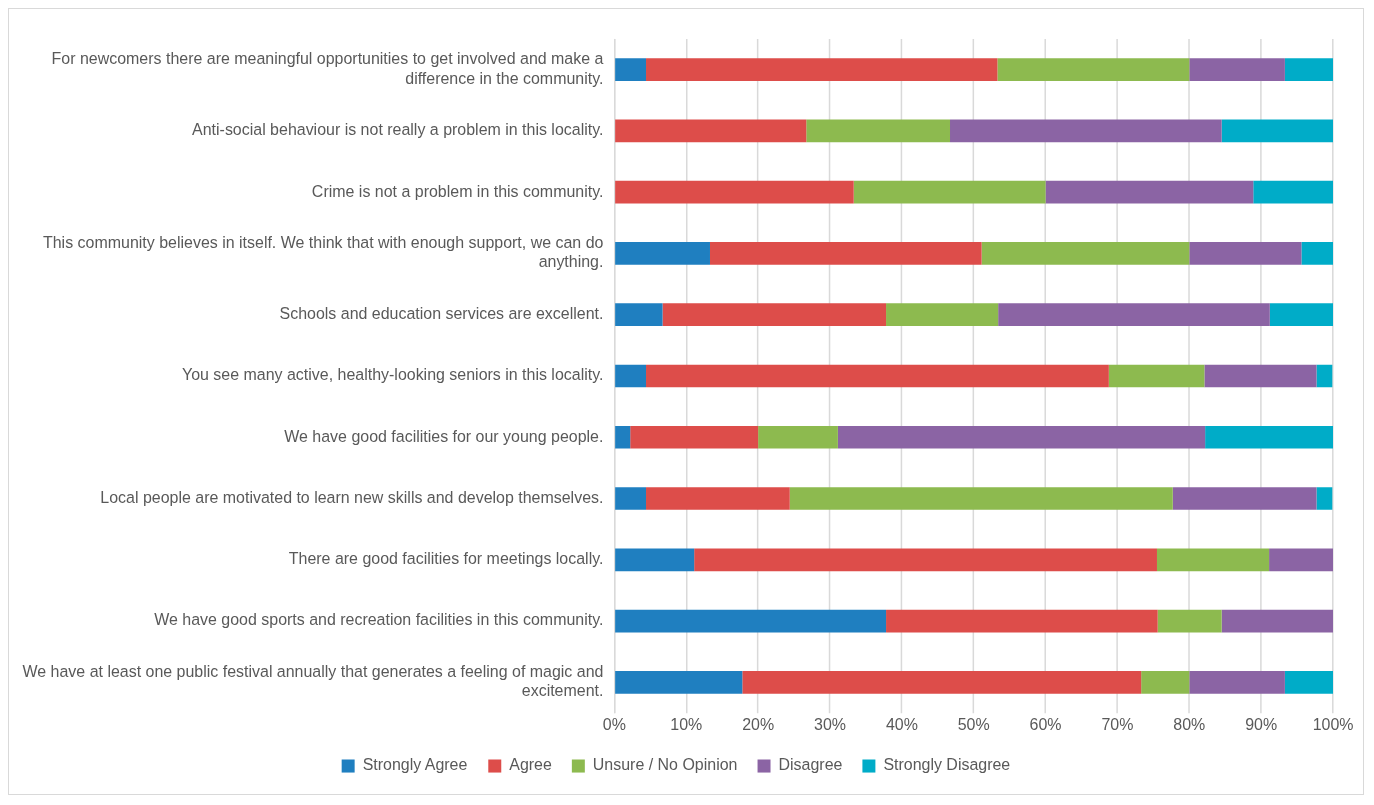 This screenshot has height=805, width=1374. What do you see at coordinates (398, 130) in the screenshot?
I see `y-tick-label: Anti-social behaviour is not really a problem in this locality.` at bounding box center [398, 130].